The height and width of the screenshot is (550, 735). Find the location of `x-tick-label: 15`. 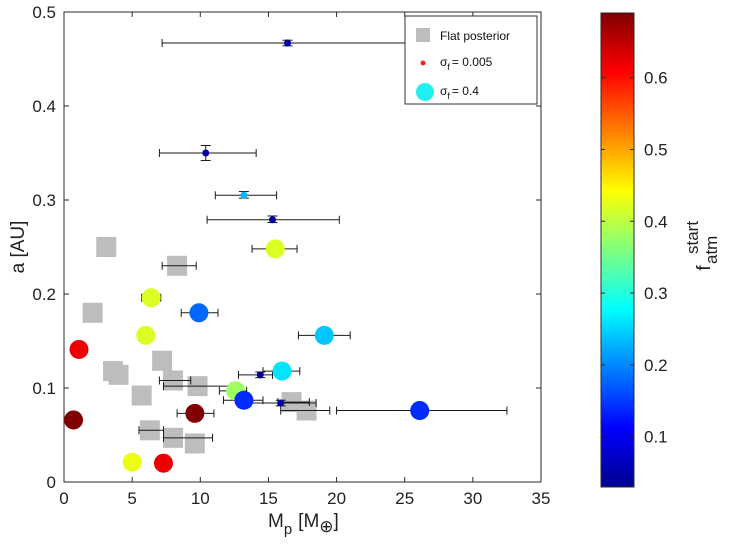

x-tick-label: 15 is located at coordinates (268, 498).